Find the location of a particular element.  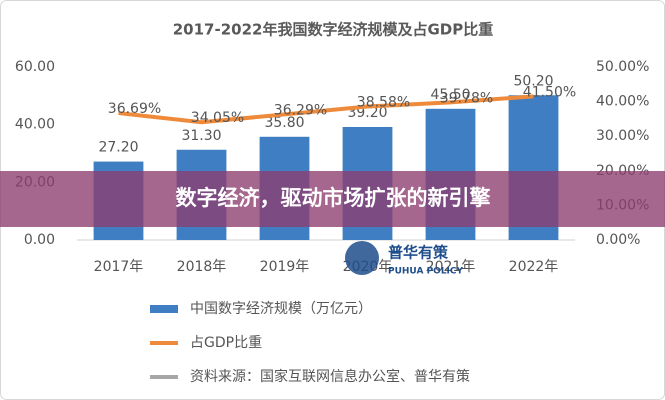

y-tick-label: 40.00 is located at coordinates (35, 125).